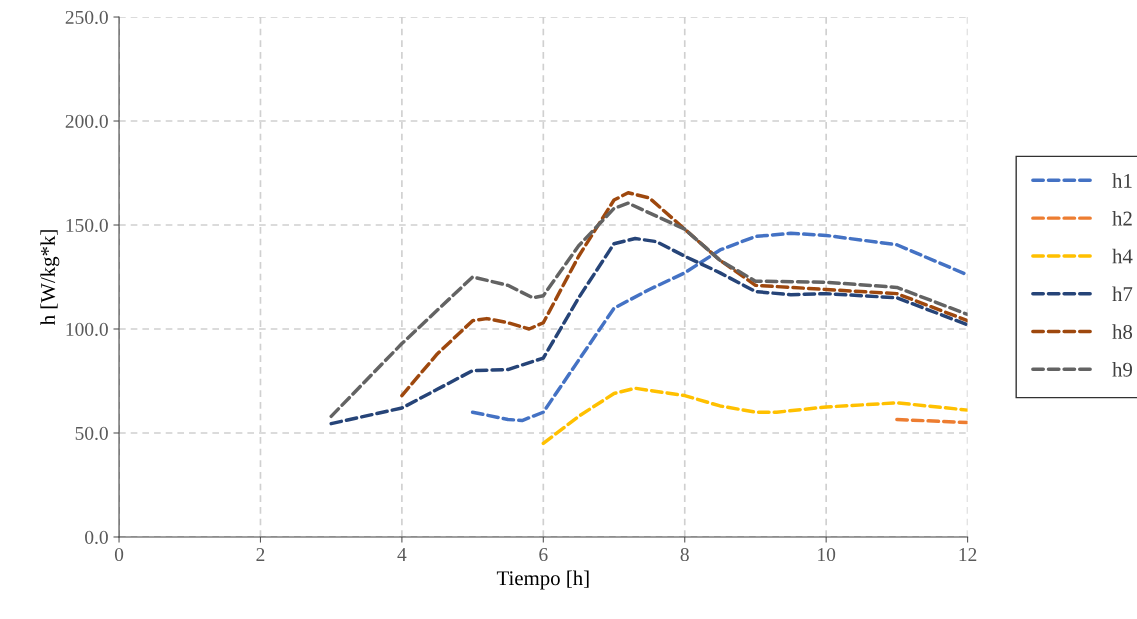 This screenshot has height=619, width=1137. What do you see at coordinates (50, 278) in the screenshot?
I see `y-axis-title: h [W/kg*k]` at bounding box center [50, 278].